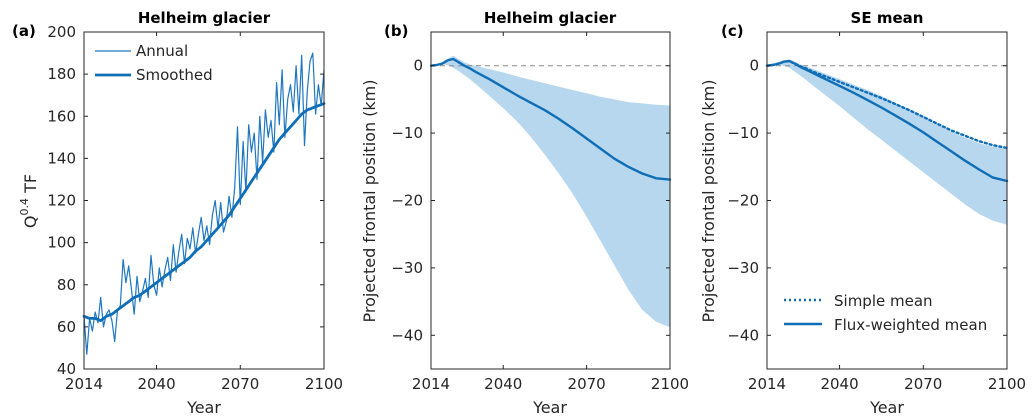 This screenshot has height=420, width=1035. Describe the element at coordinates (174, 75) in the screenshot. I see `legend-label-smoothed: Smoothed` at that location.